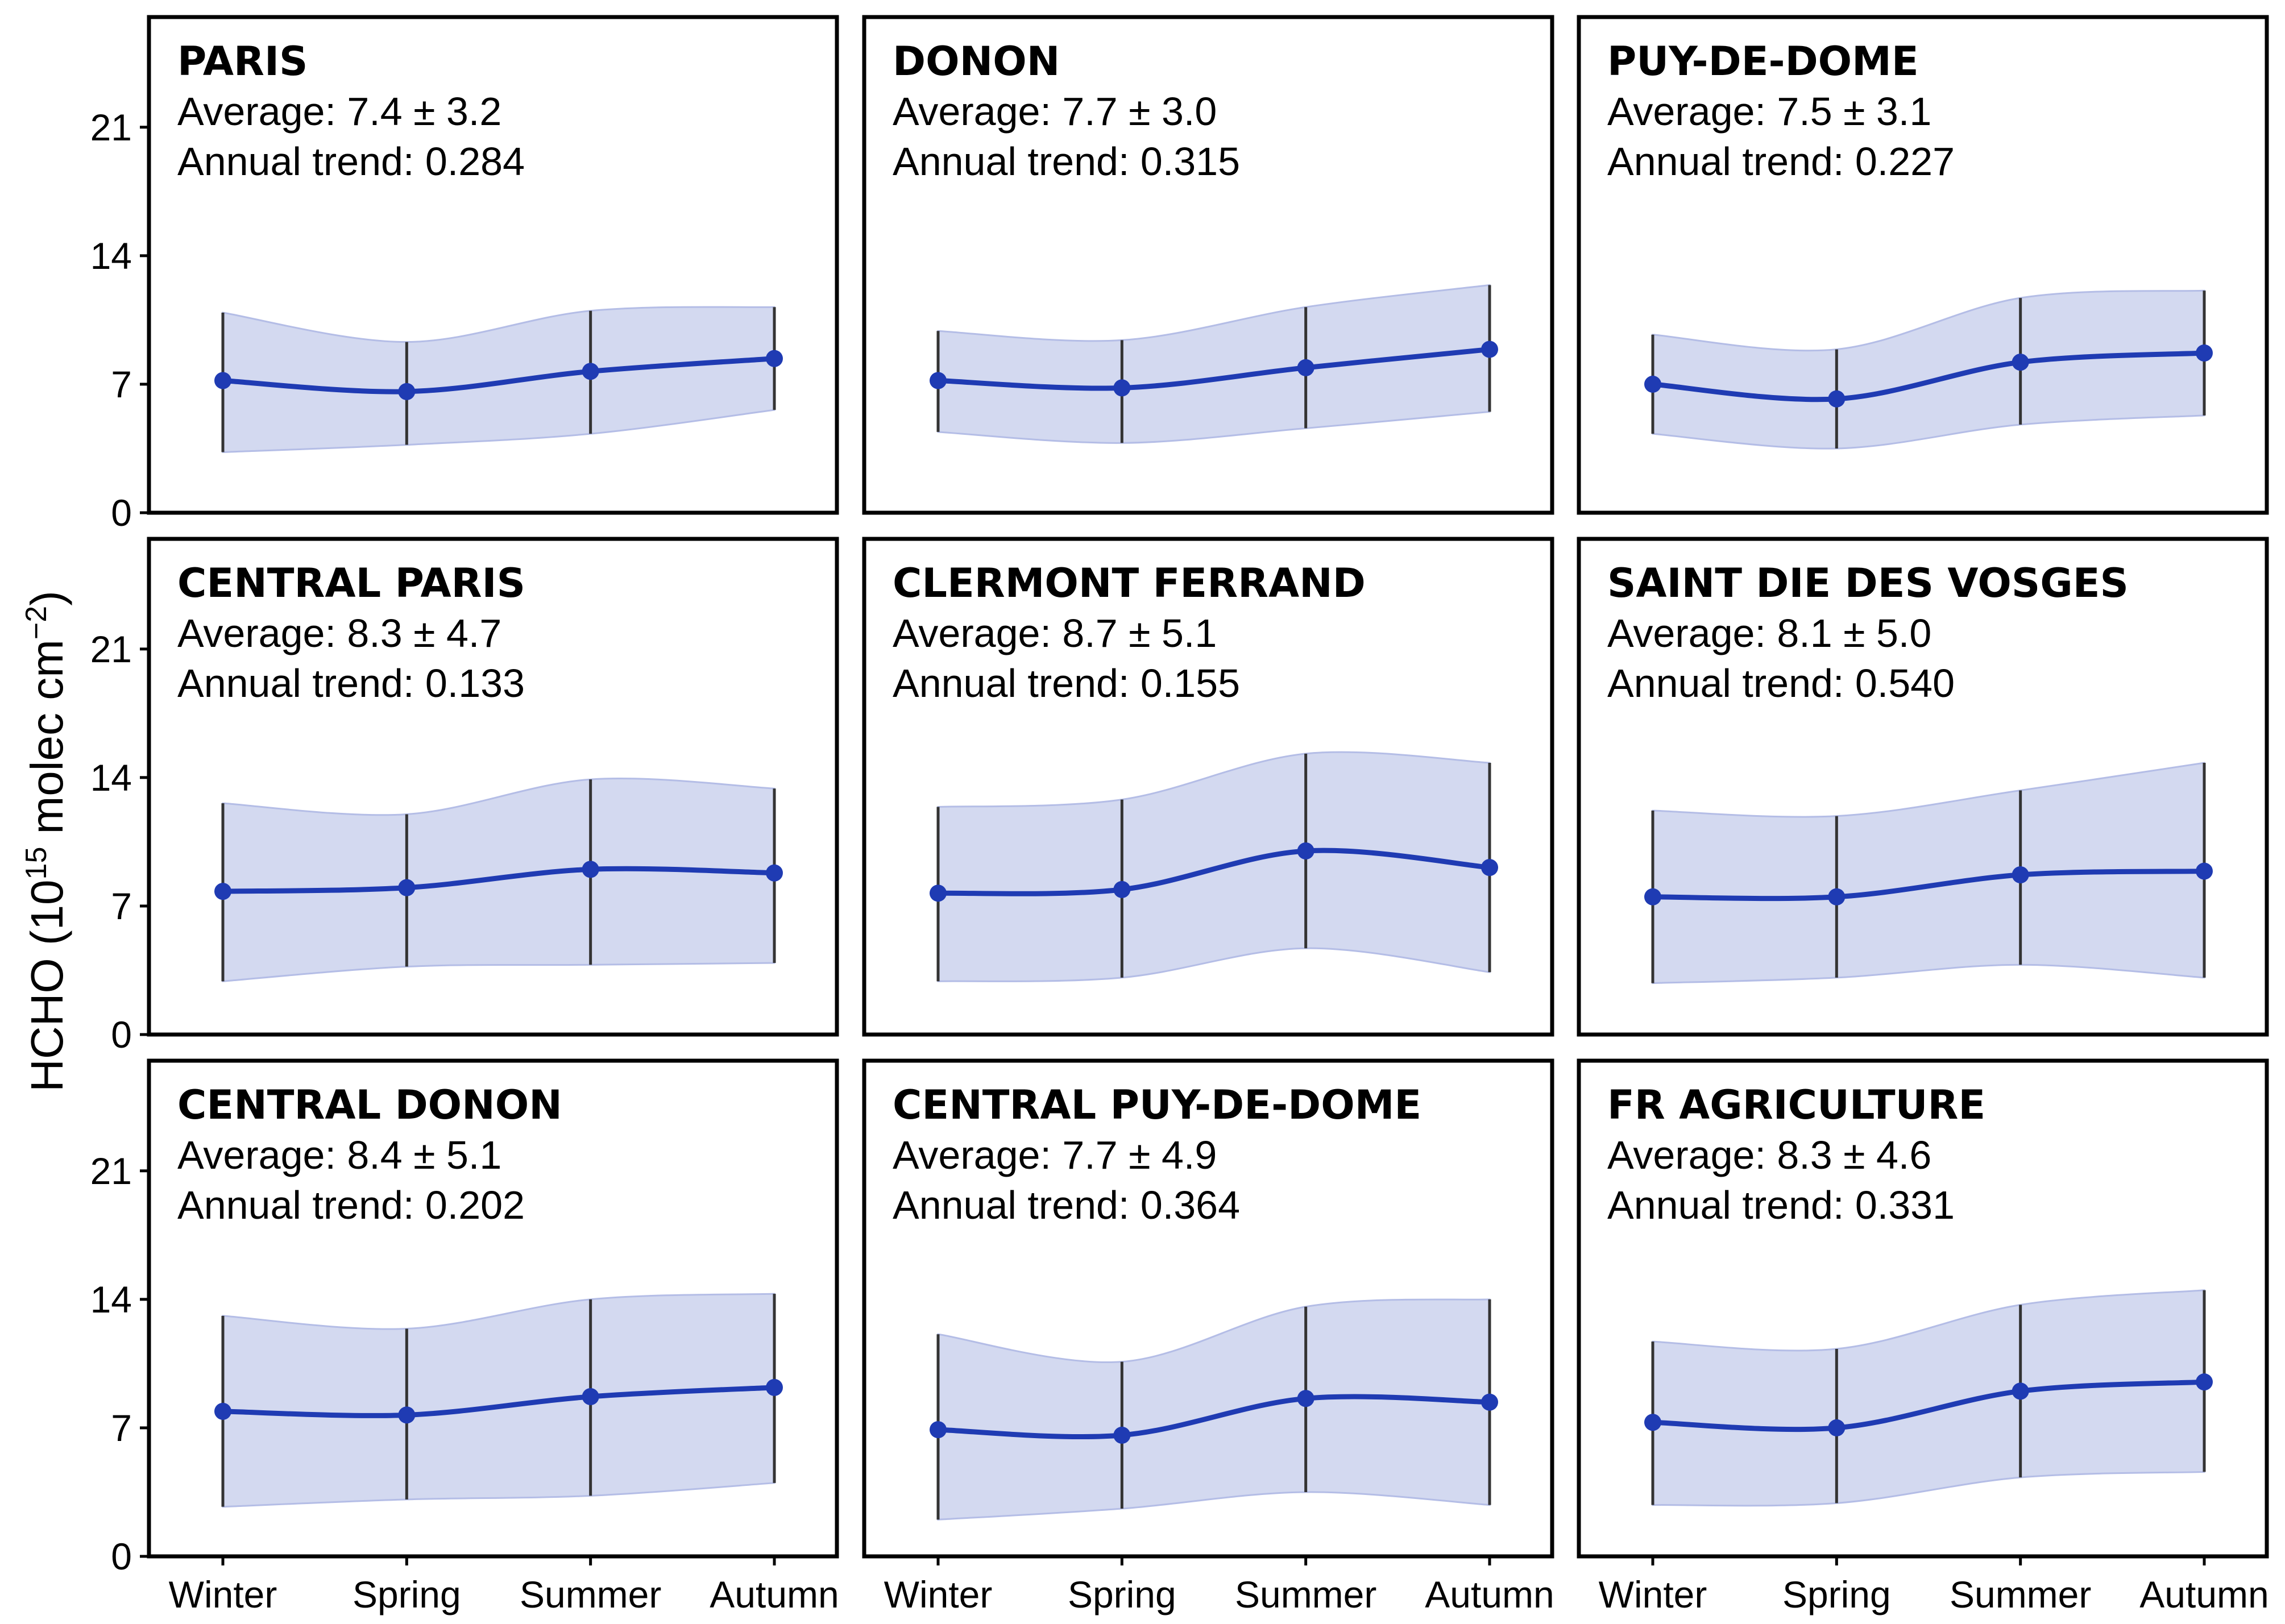  What do you see at coordinates (1769, 111) in the screenshot?
I see `panel-average: Average: 7.5 ± 3.1` at bounding box center [1769, 111].